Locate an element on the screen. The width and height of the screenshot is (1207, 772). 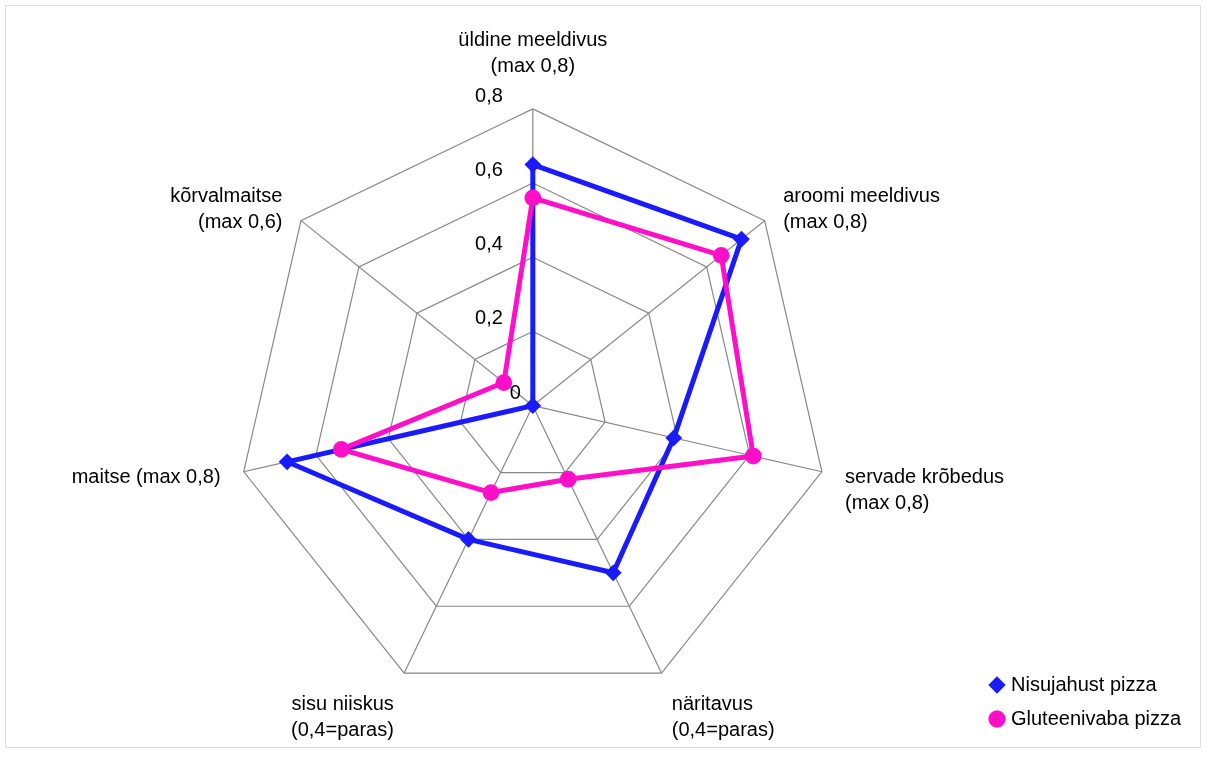
spoke-label: servade krõbedus (max 0,8) is located at coordinates (925, 489).